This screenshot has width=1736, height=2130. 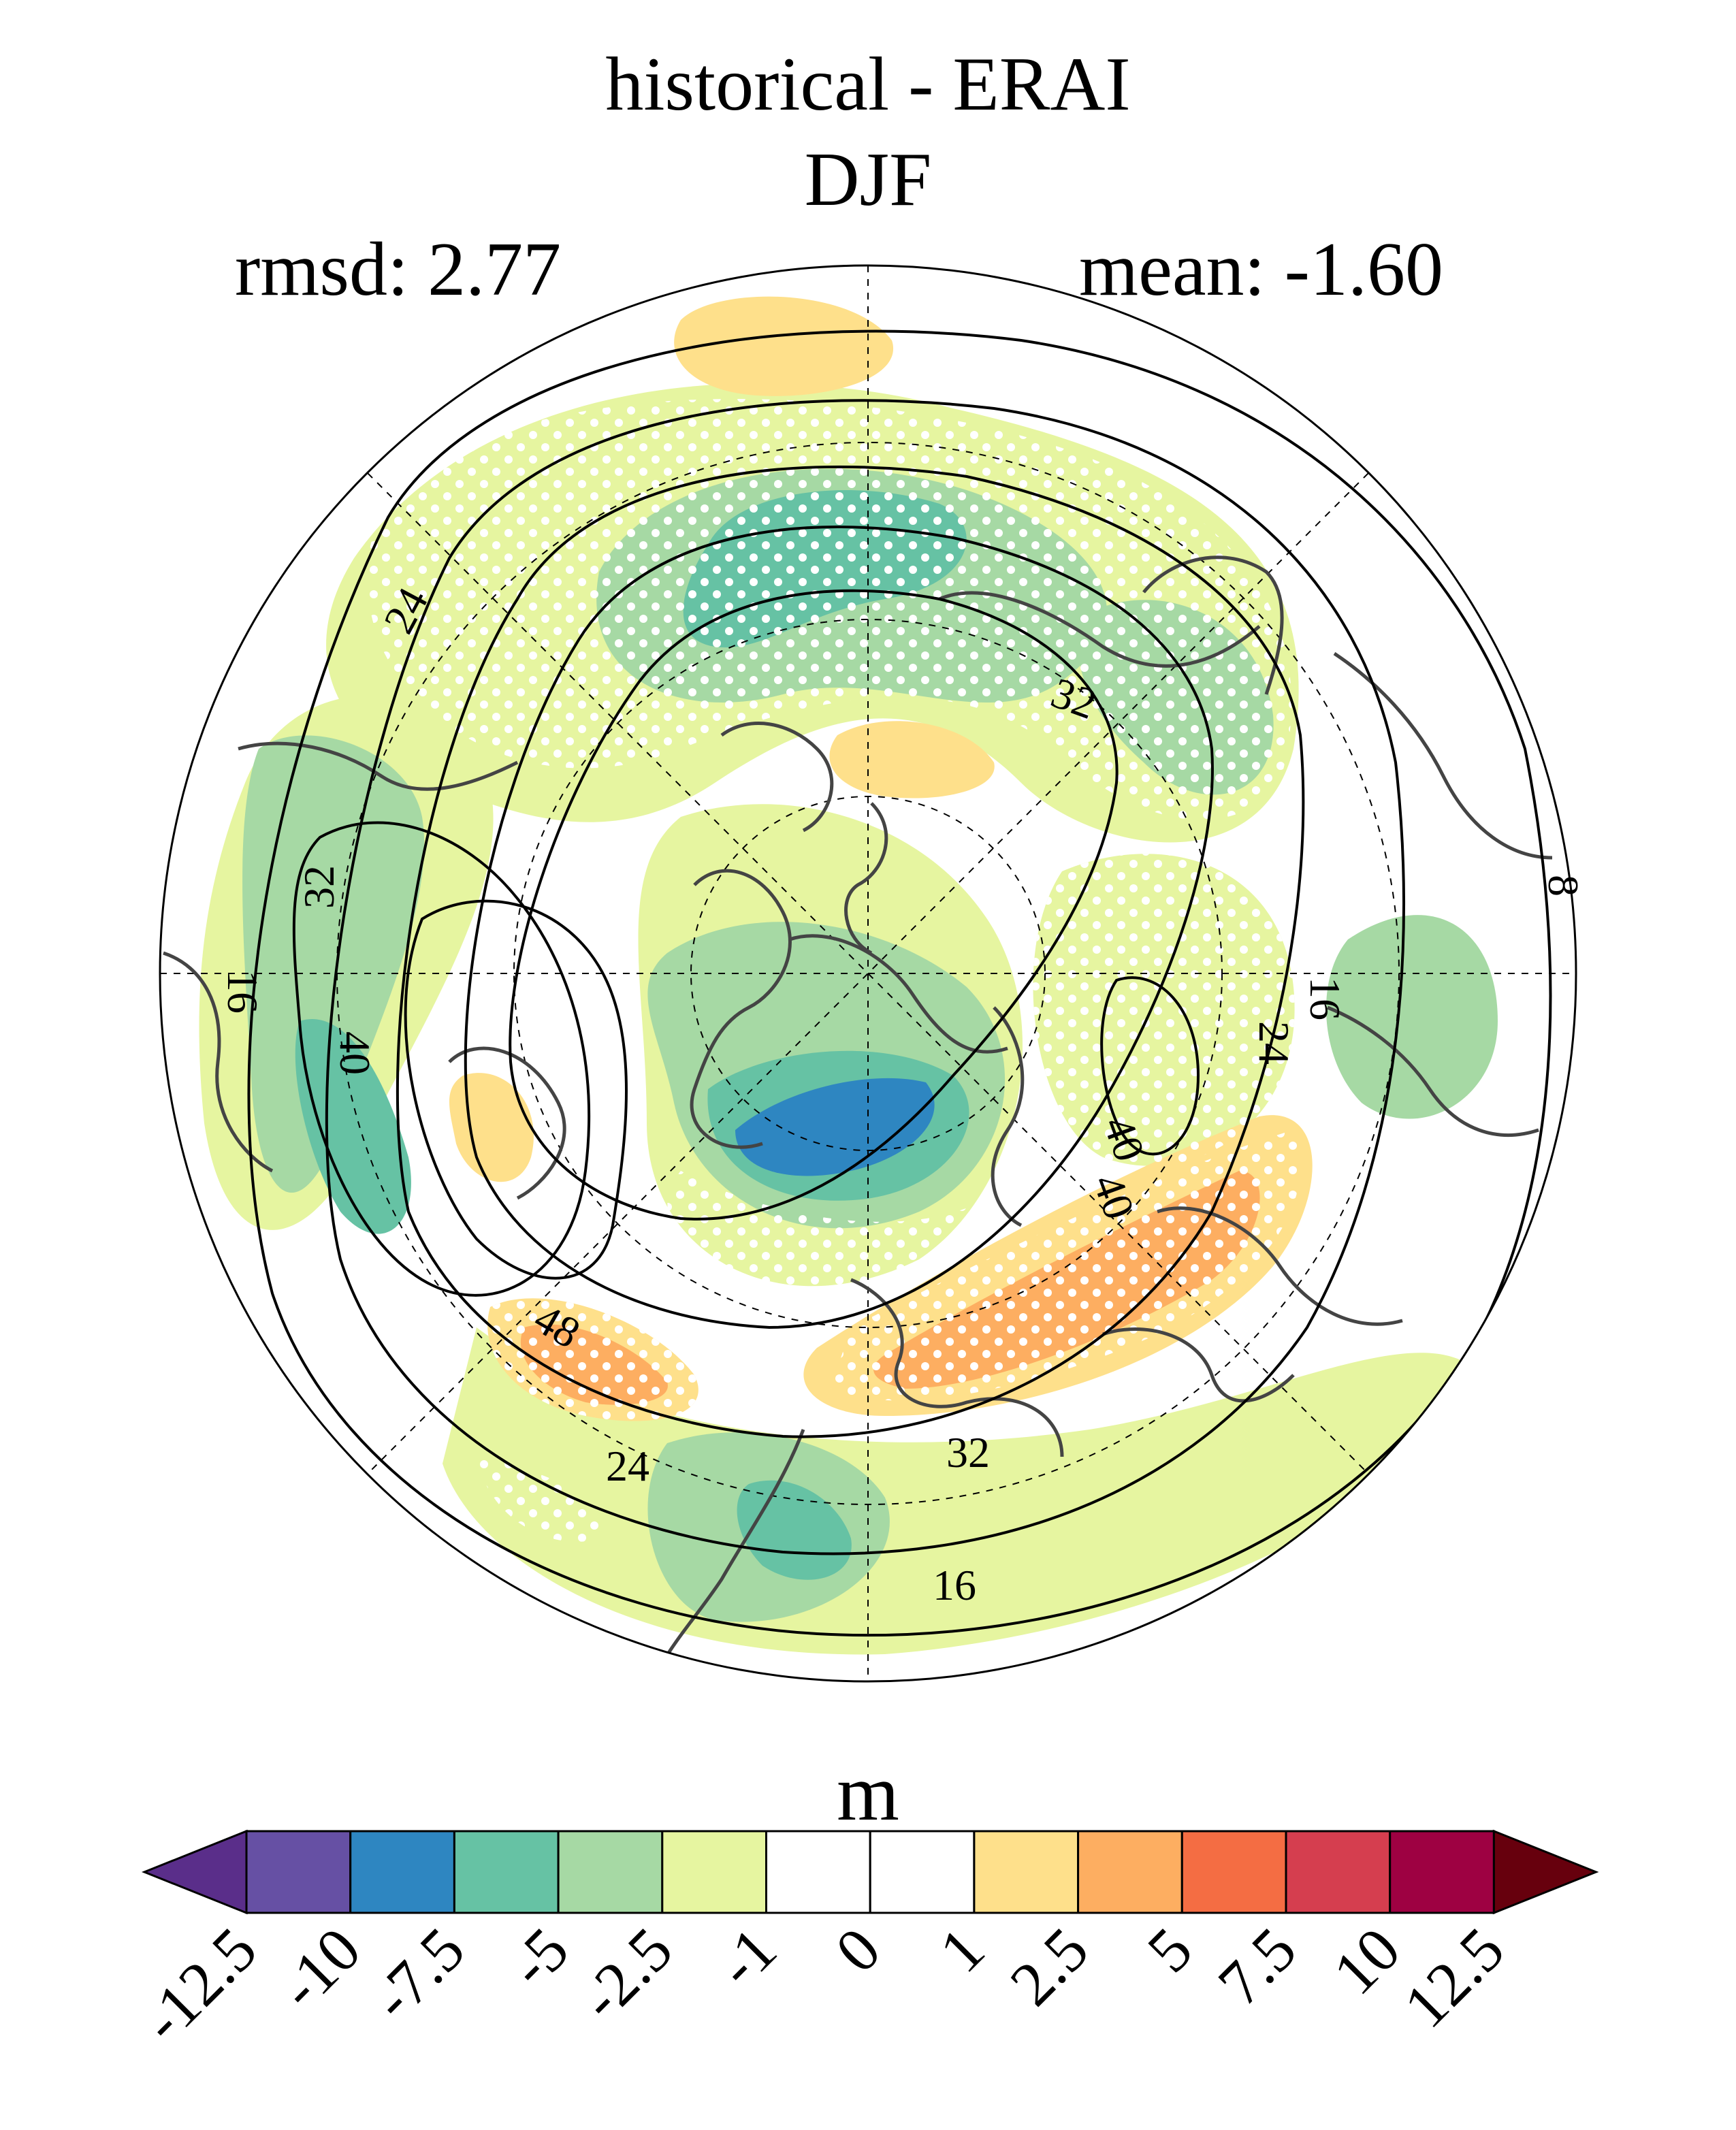 I want to click on season-label: DJF, so click(x=868, y=180).